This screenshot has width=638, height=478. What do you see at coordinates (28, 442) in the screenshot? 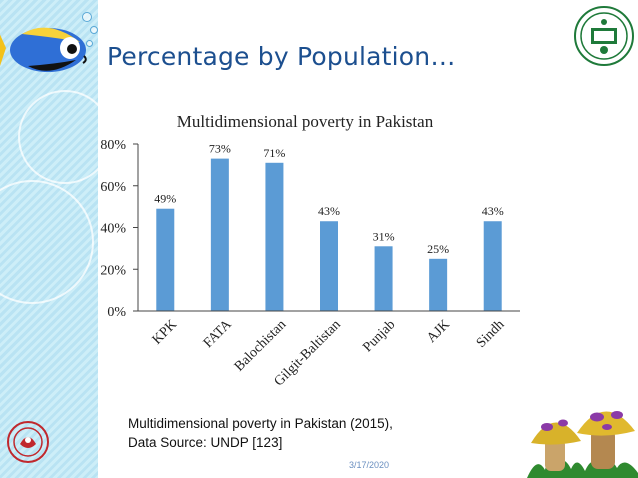
I see `seal-icon` at bounding box center [28, 442].